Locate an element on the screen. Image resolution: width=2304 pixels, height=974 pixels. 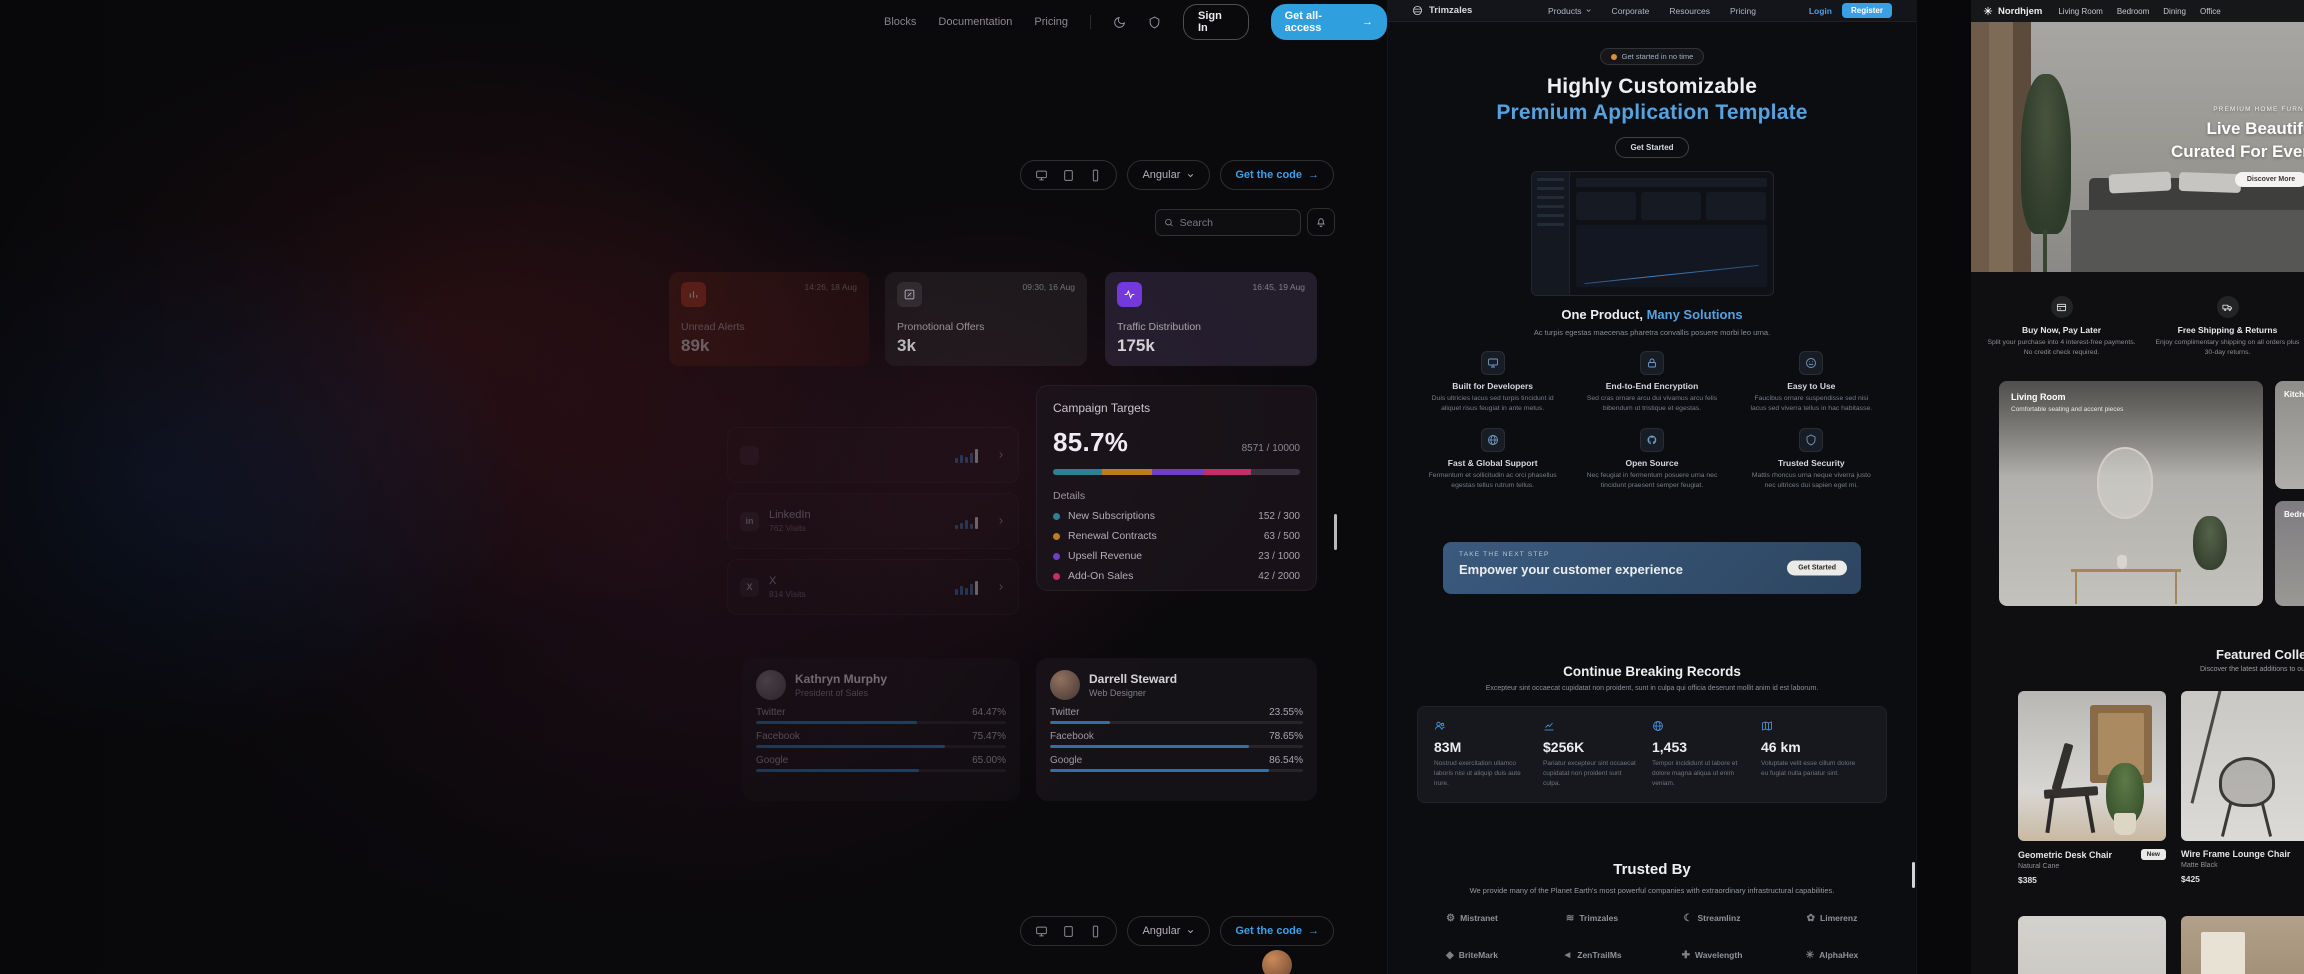
nav-link-documentation: Documentation is located at coordinates (975, 22).